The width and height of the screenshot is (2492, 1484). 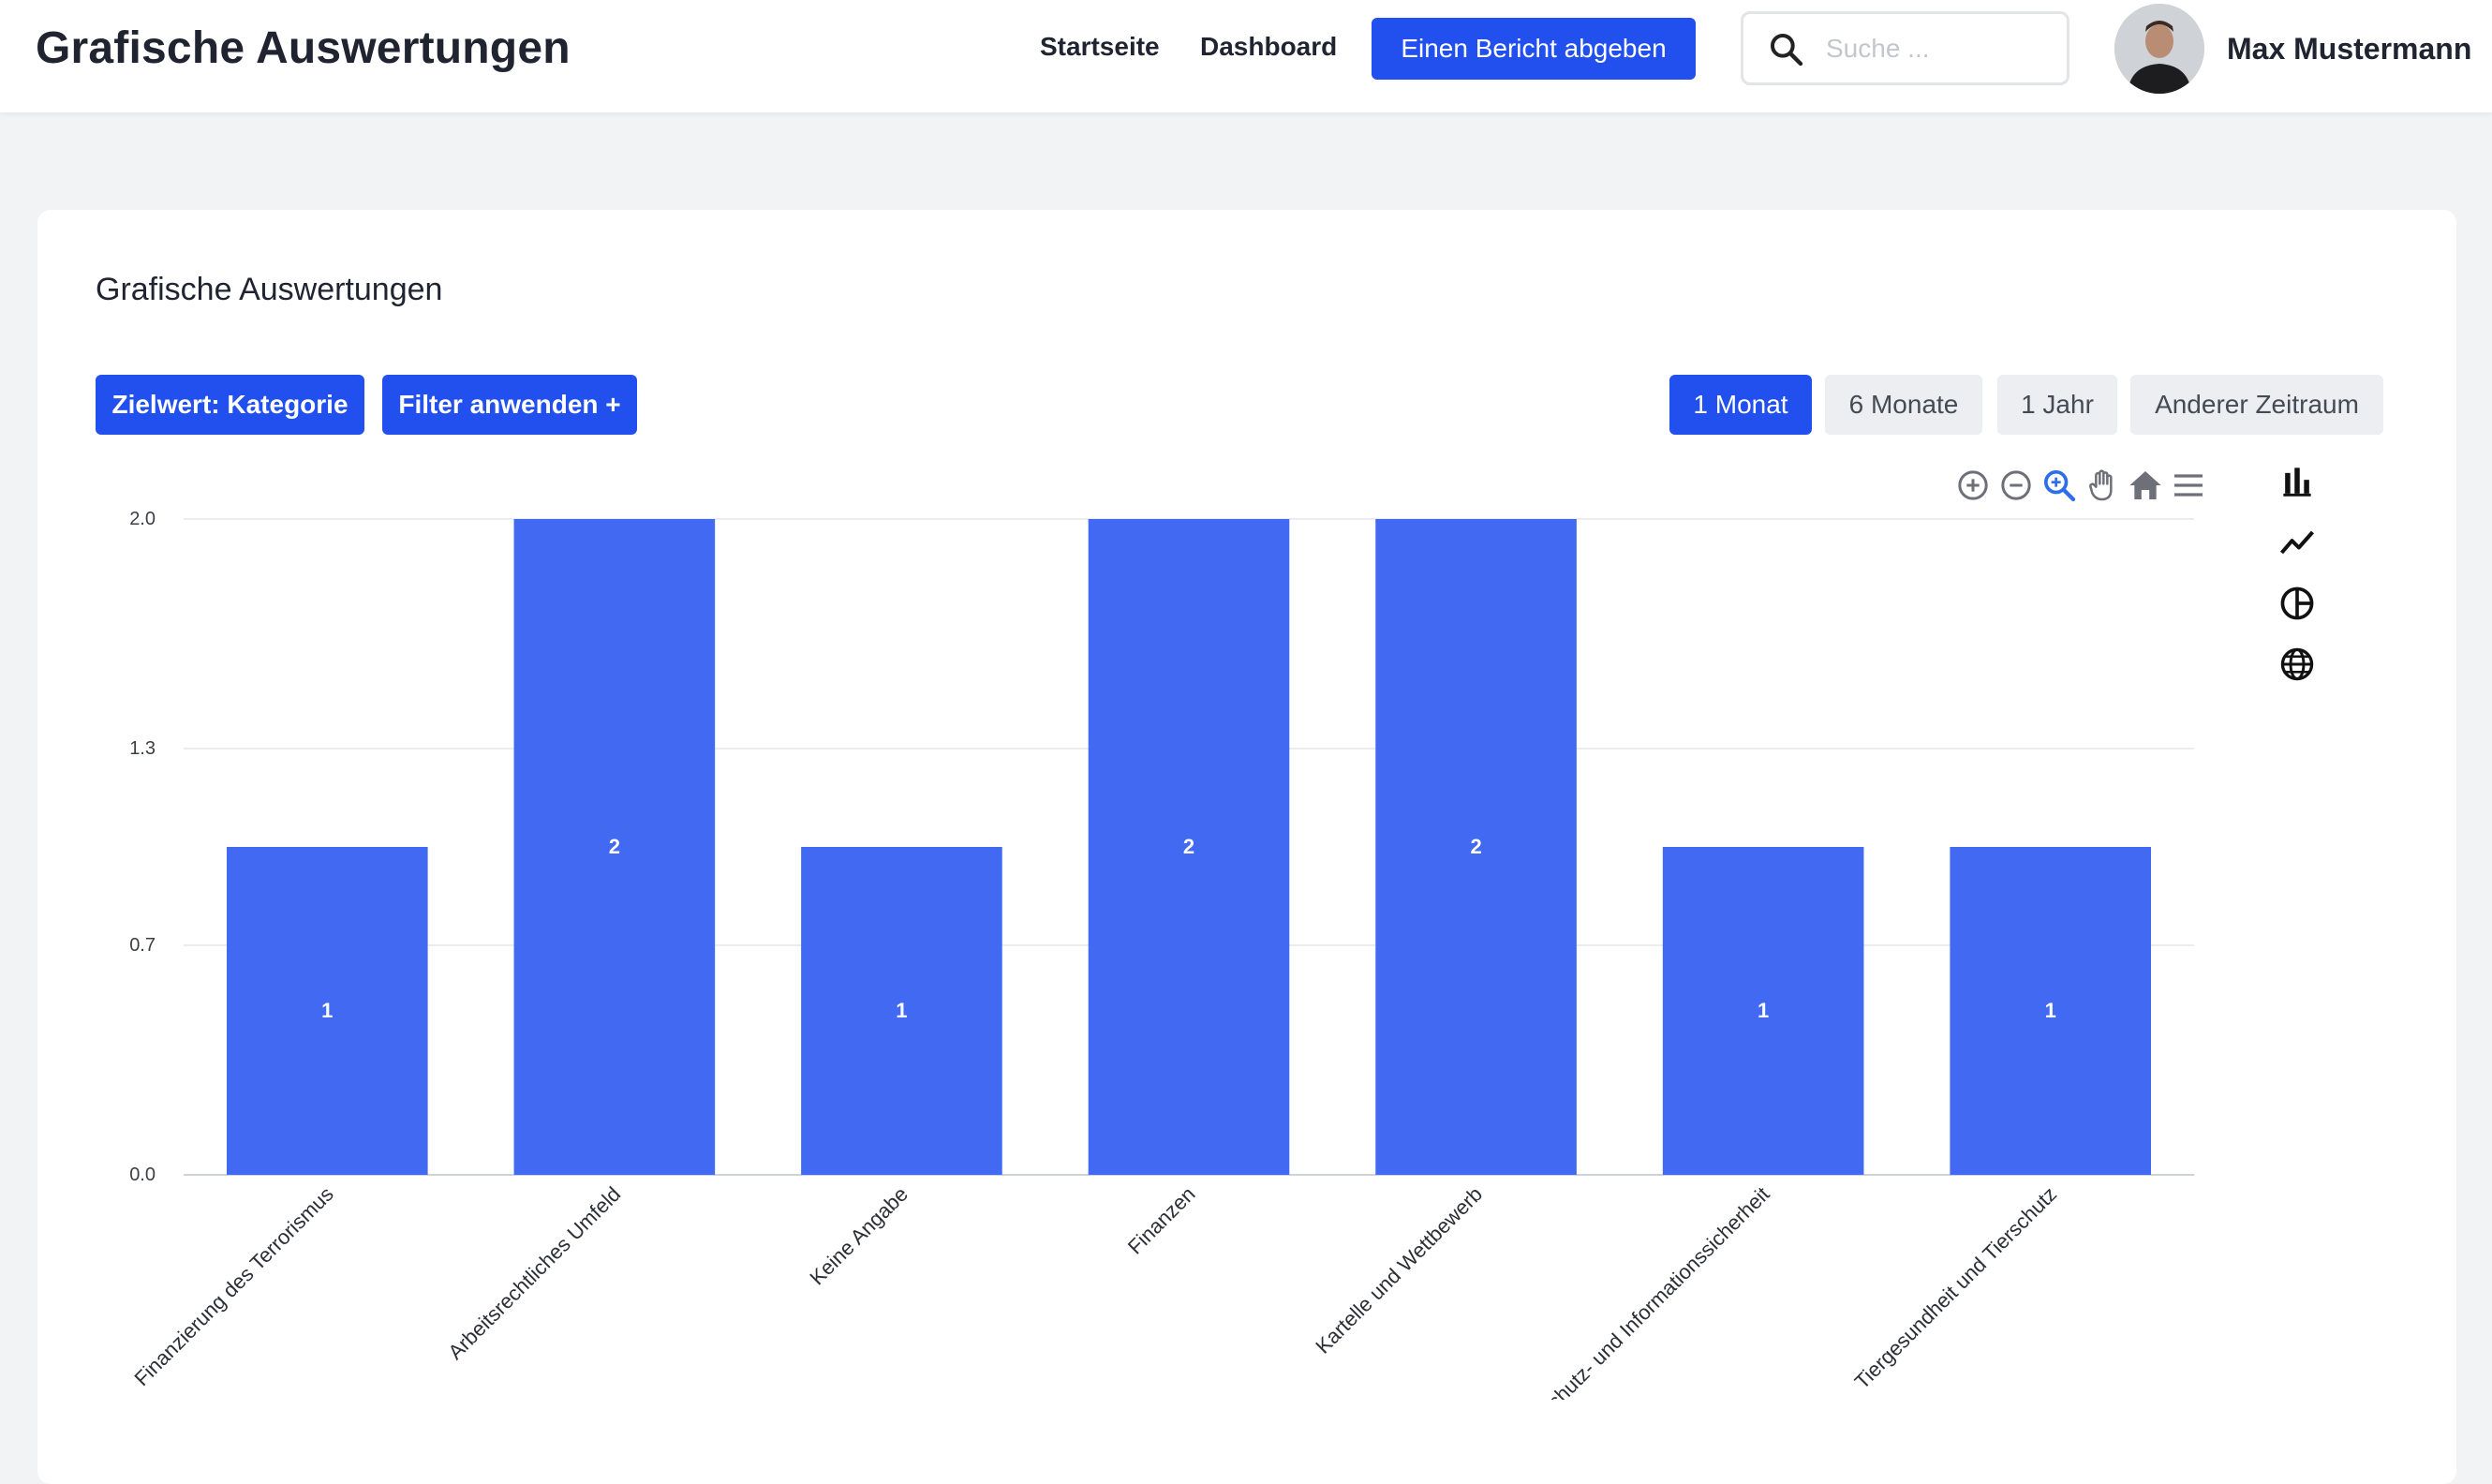 I want to click on x-category-label: Keine Angabe, so click(x=858, y=1236).